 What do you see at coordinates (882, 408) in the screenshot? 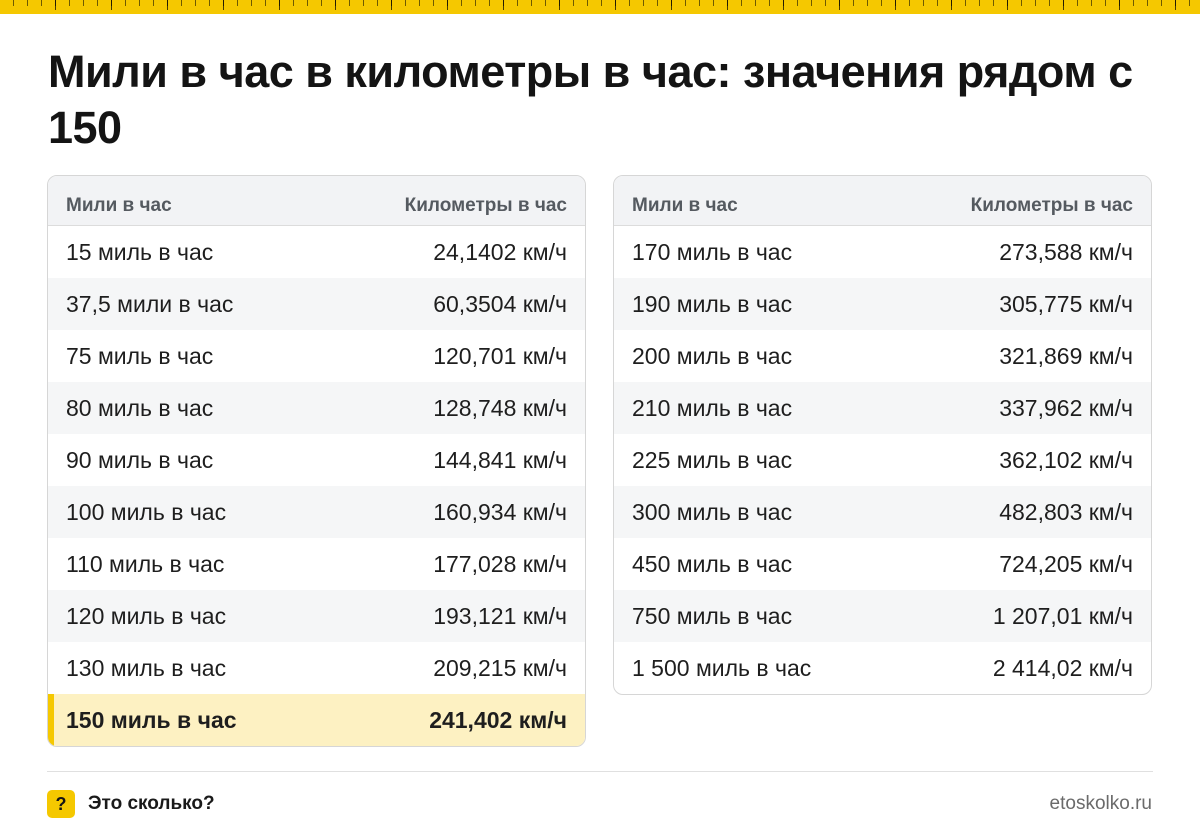
I see `table-row: 210 миль в час 337,962 км/ч` at bounding box center [882, 408].